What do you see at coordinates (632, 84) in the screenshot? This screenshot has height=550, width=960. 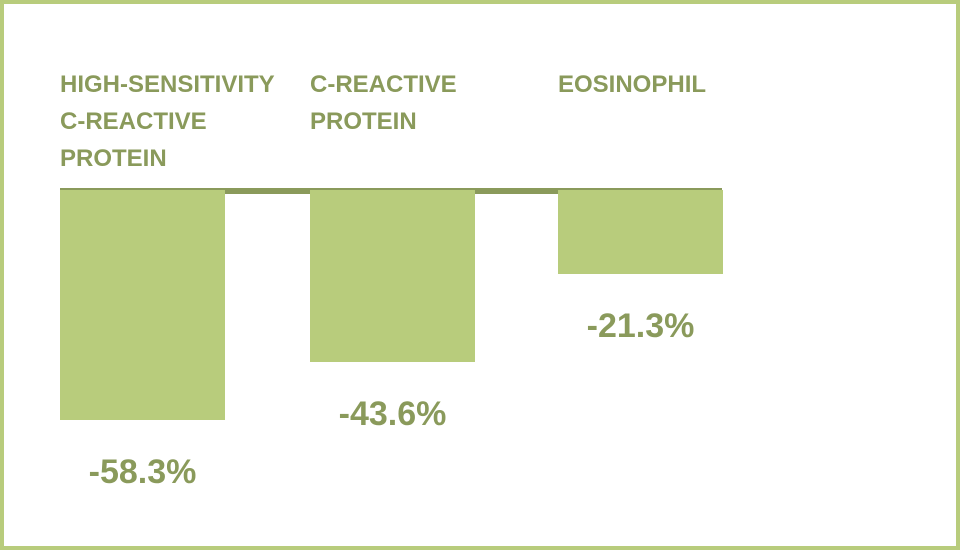 I see `category-label: EOSINOPHIL` at bounding box center [632, 84].